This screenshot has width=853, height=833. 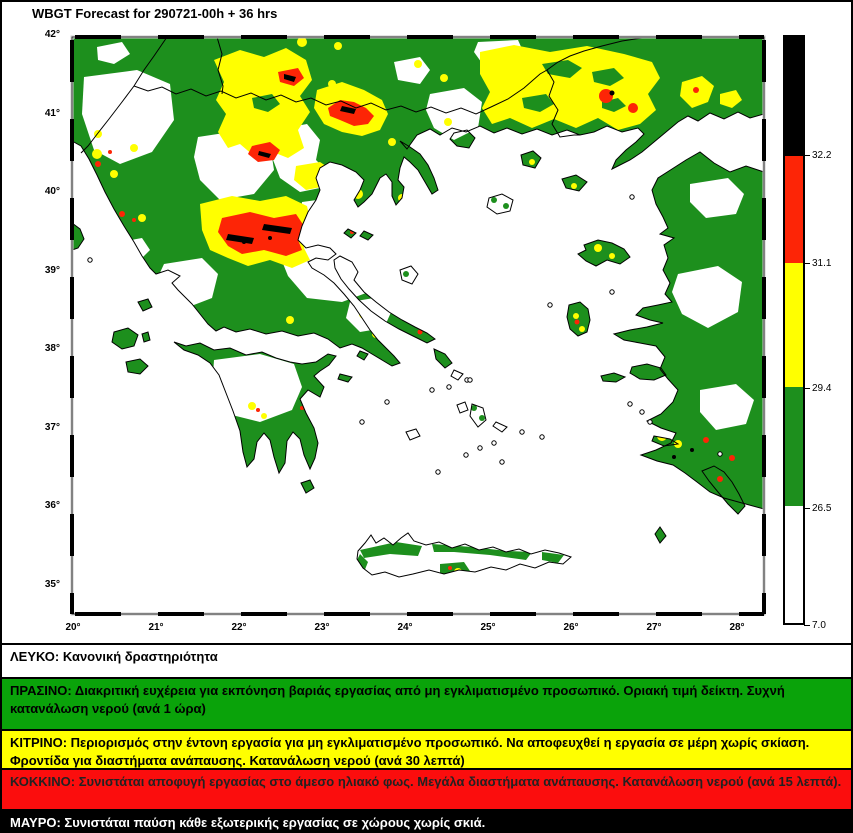 What do you see at coordinates (500, 204) in the screenshot?
I see `lemnos` at bounding box center [500, 204].